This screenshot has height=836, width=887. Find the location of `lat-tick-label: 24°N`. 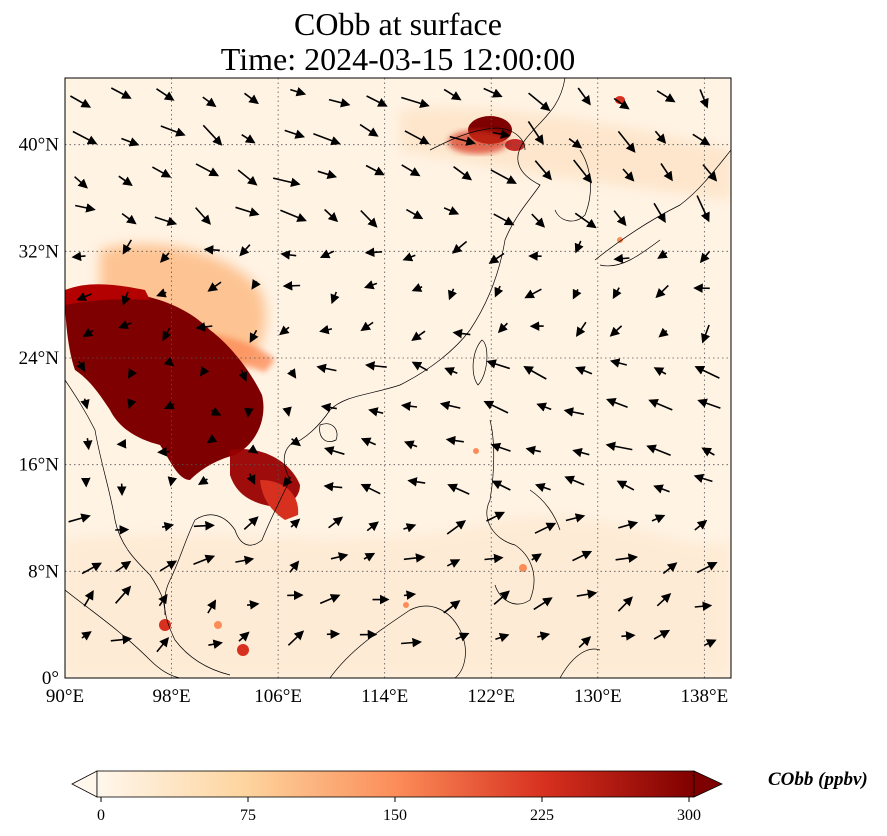

lat-tick-label: 24°N is located at coordinates (39, 358).